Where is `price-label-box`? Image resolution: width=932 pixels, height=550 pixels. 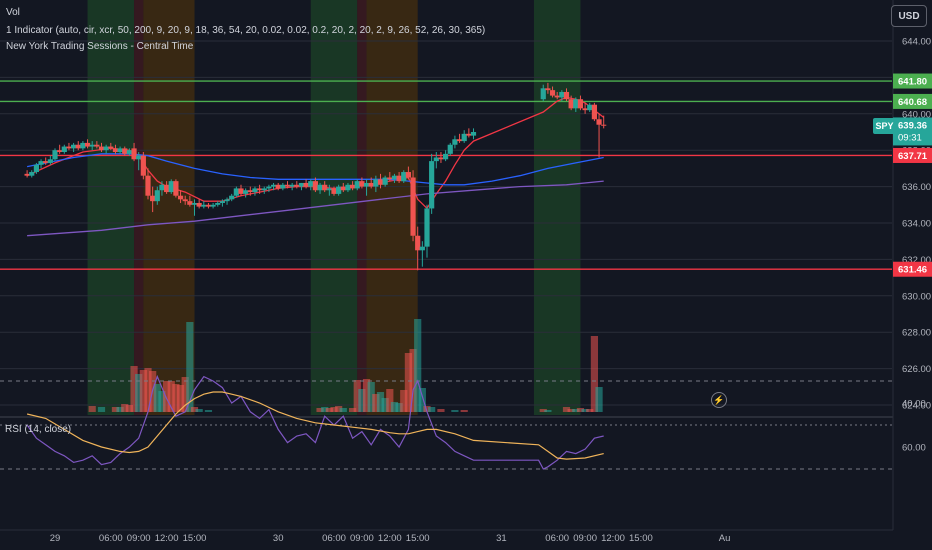 price-label-box is located at coordinates (912, 101).